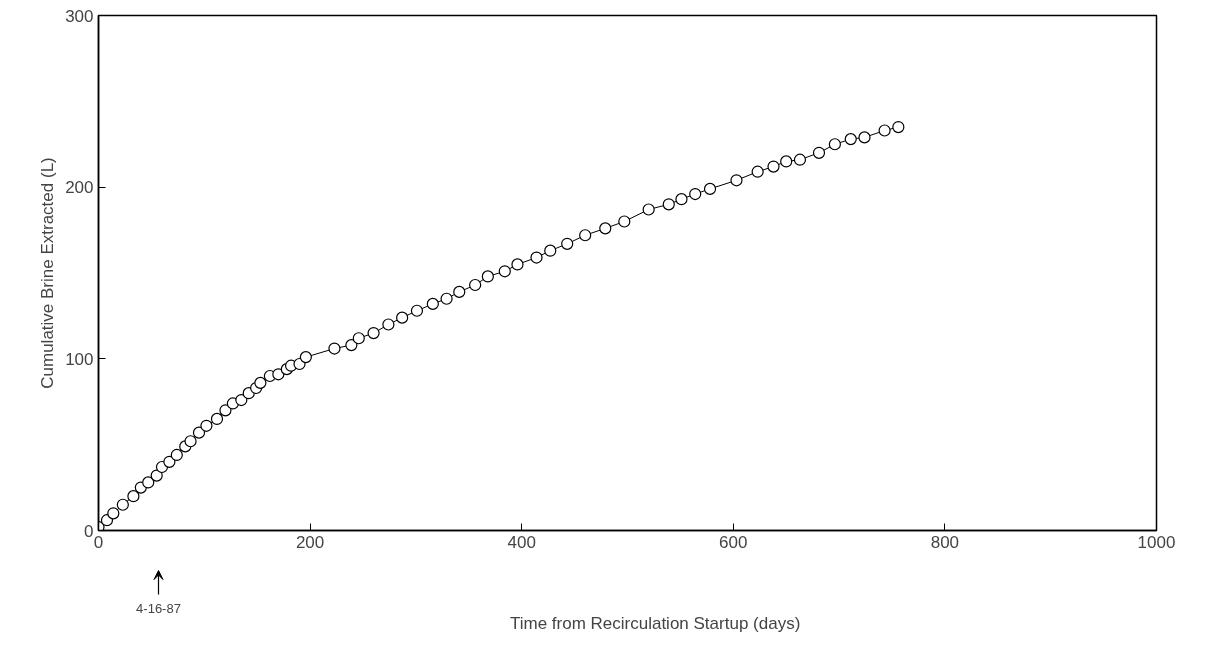 This screenshot has width=1213, height=653. Describe the element at coordinates (79, 16) in the screenshot. I see `y-tick-label: 300` at that location.